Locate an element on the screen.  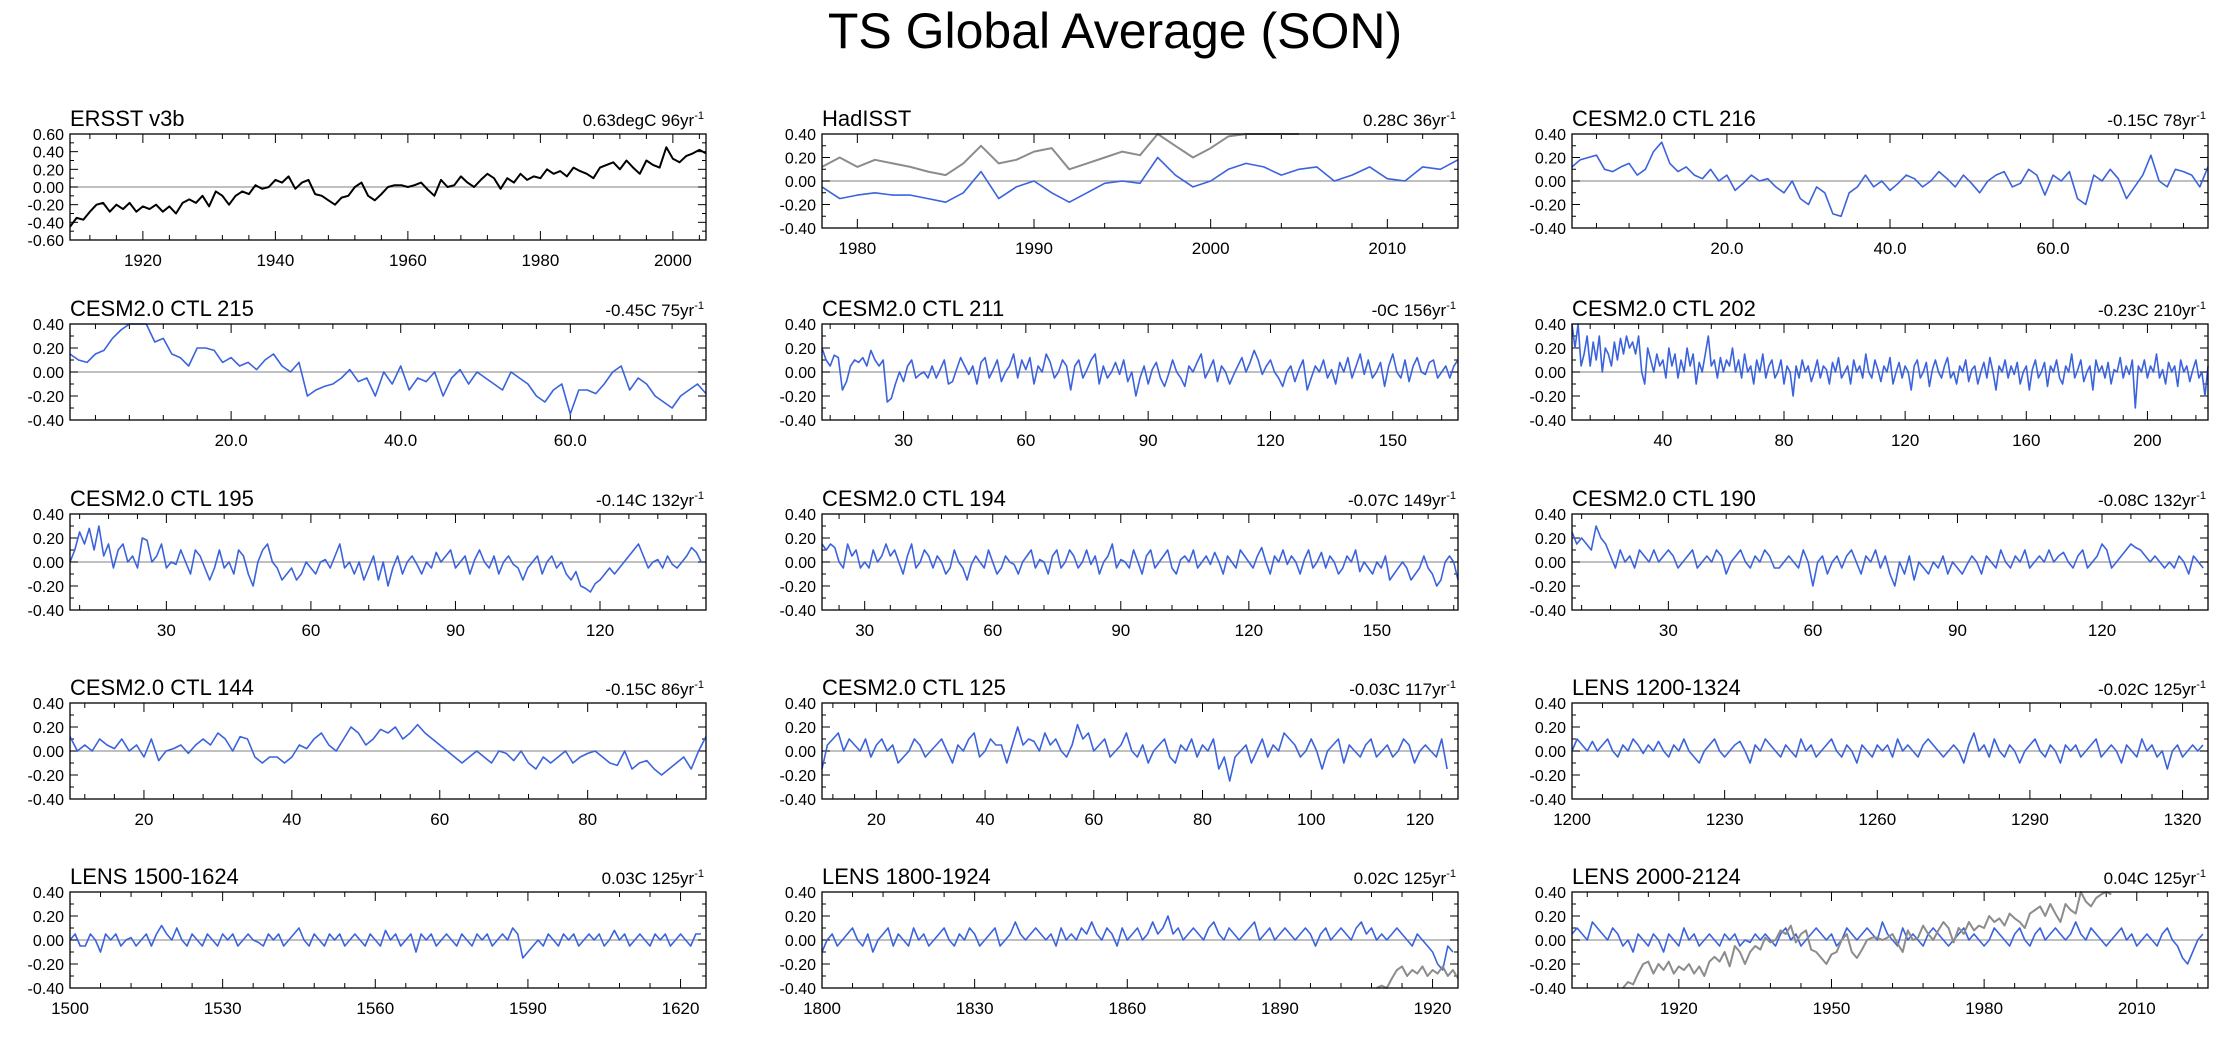
panel-title: LENS 2000-2124 is located at coordinates (1656, 876).